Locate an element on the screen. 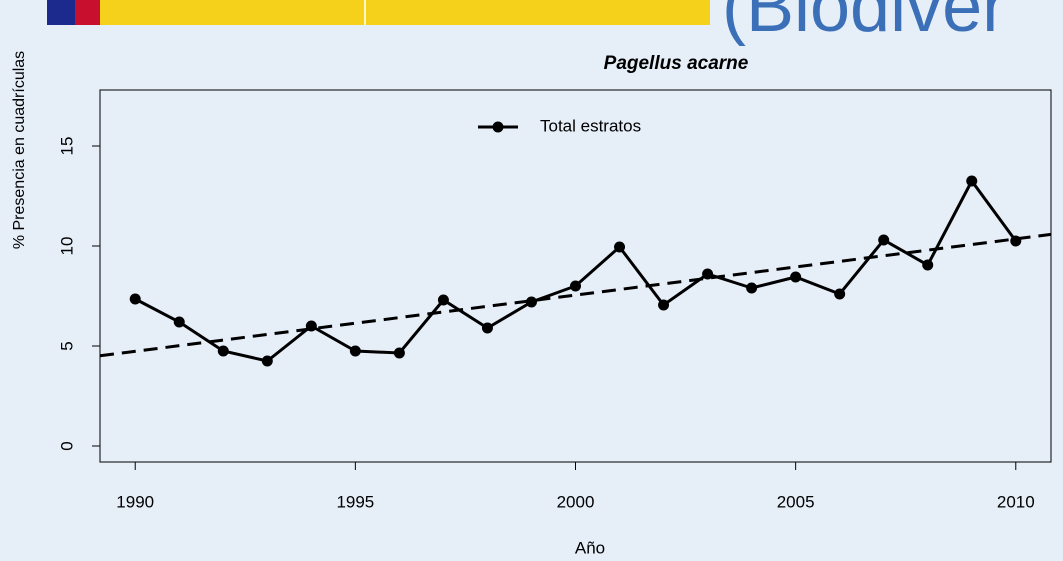 This screenshot has height=561, width=1063. y-tick-label: 0 is located at coordinates (66, 445).